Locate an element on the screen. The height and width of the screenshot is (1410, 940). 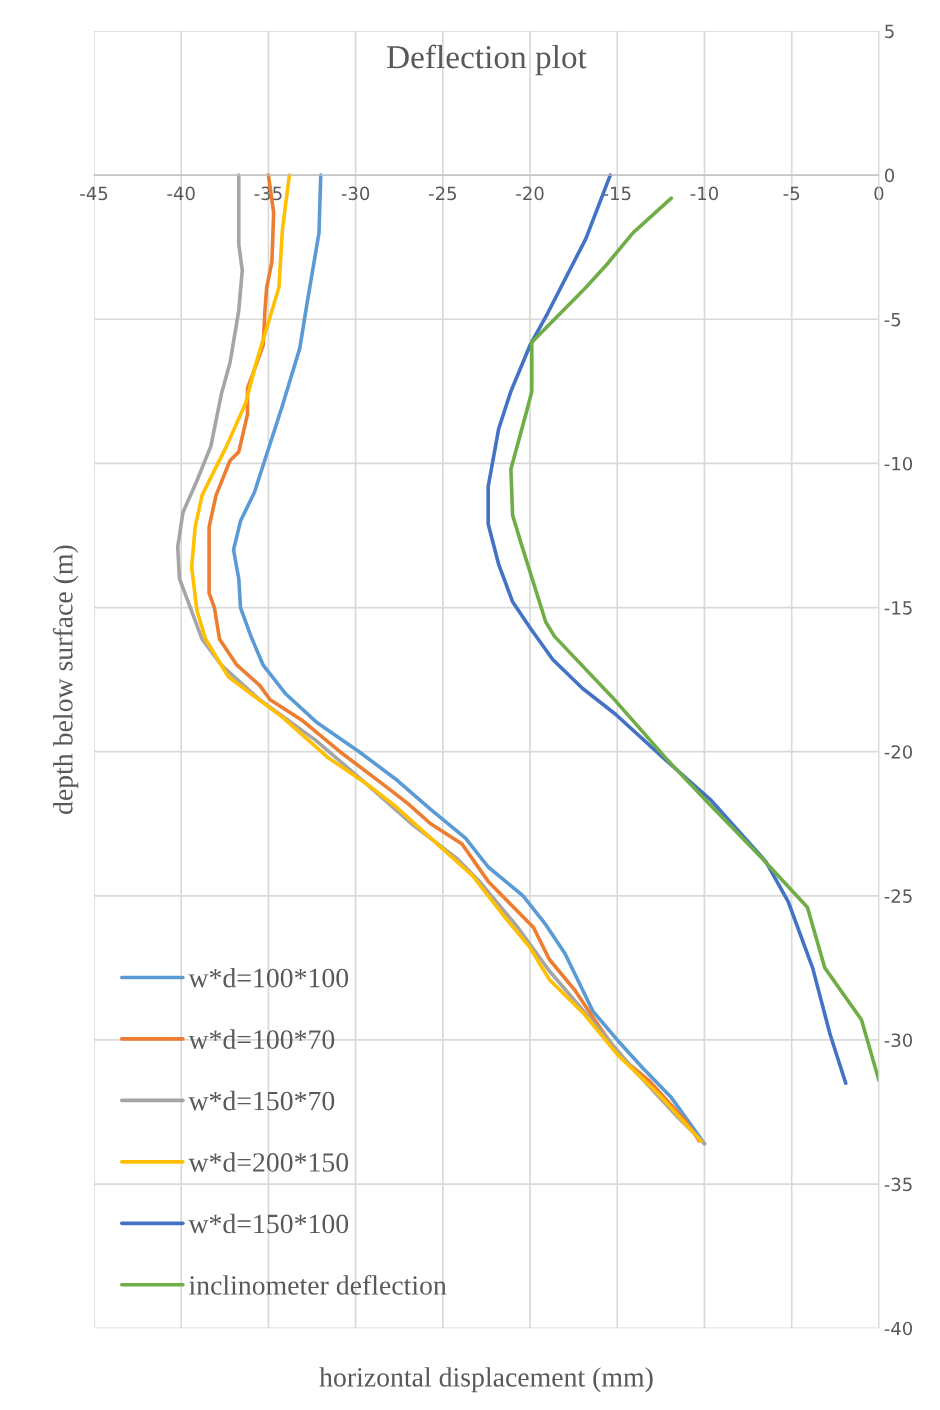
x-axis-title: horizontal displacement (mm) is located at coordinates (486, 1380).